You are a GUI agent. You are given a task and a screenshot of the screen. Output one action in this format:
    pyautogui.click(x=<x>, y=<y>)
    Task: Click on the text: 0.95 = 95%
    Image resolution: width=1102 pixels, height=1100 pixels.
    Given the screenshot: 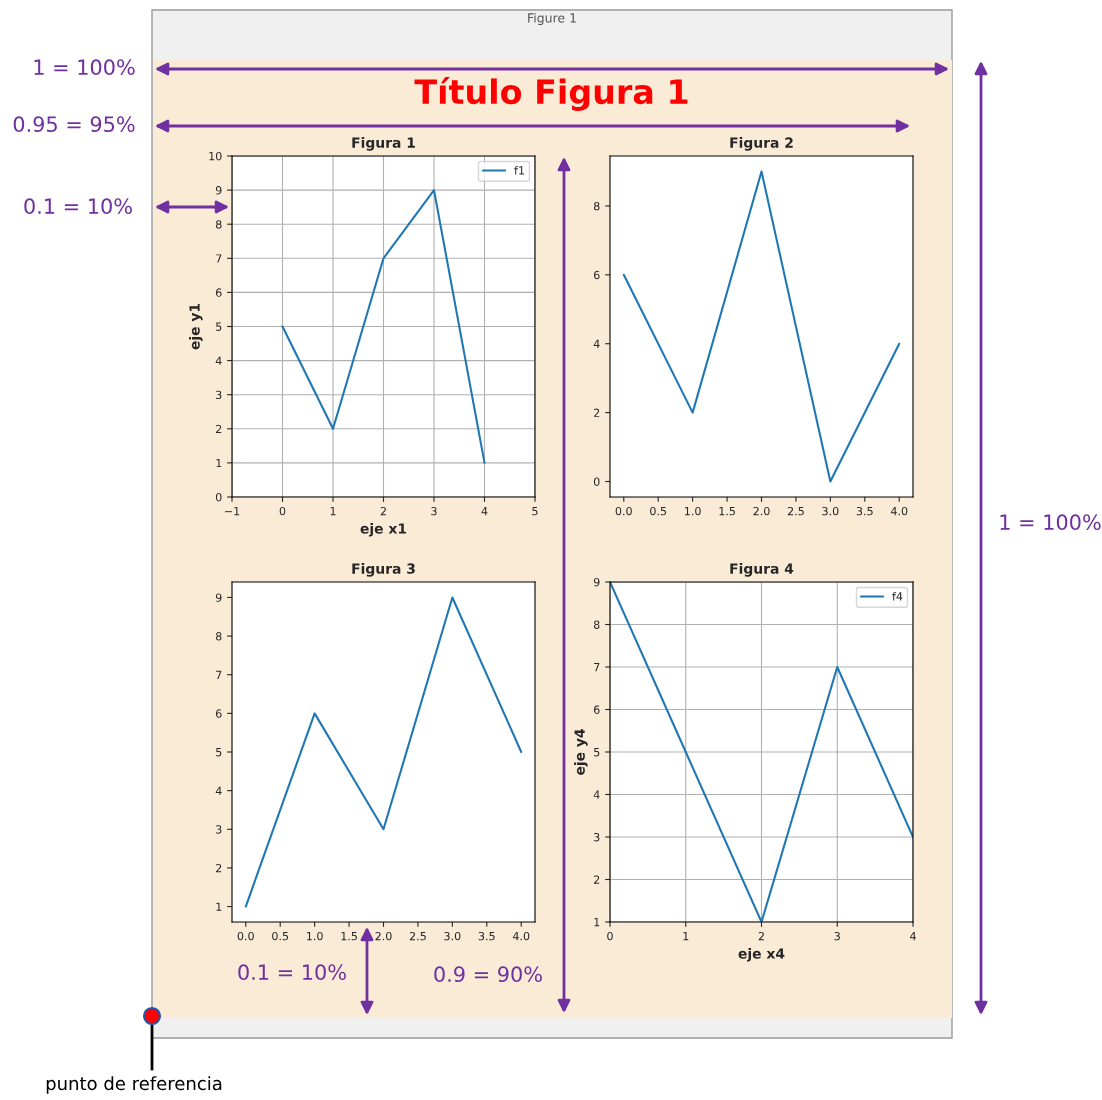 What is the action you would take?
    pyautogui.click(x=74, y=124)
    